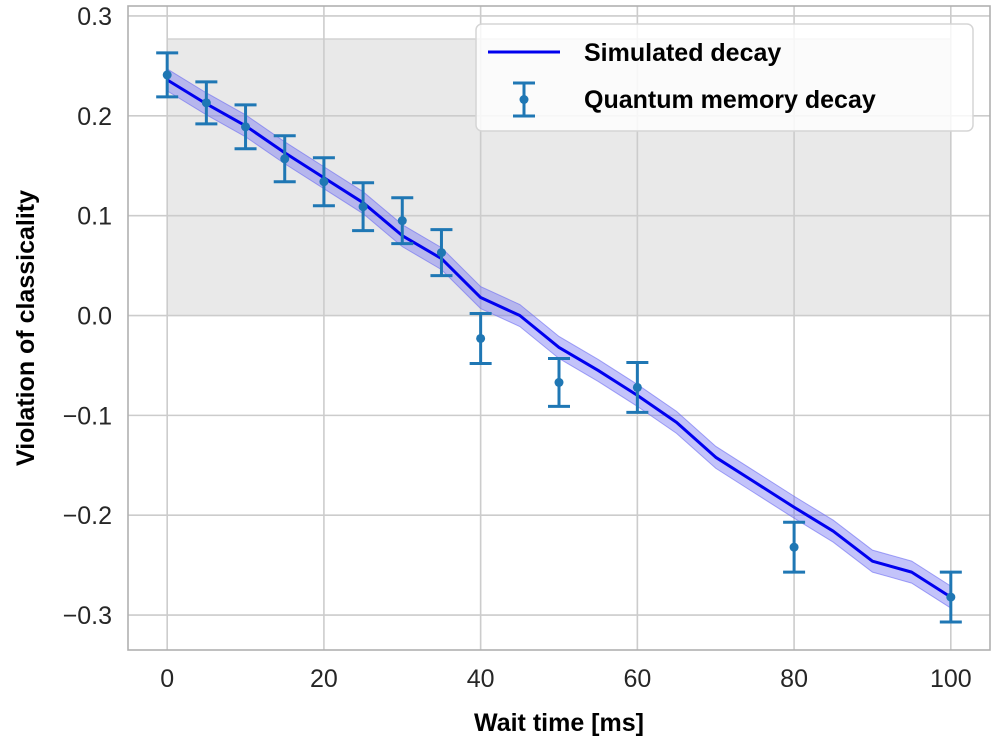  What do you see at coordinates (94, 217) in the screenshot?
I see `y-tick-label: 0.1` at bounding box center [94, 217].